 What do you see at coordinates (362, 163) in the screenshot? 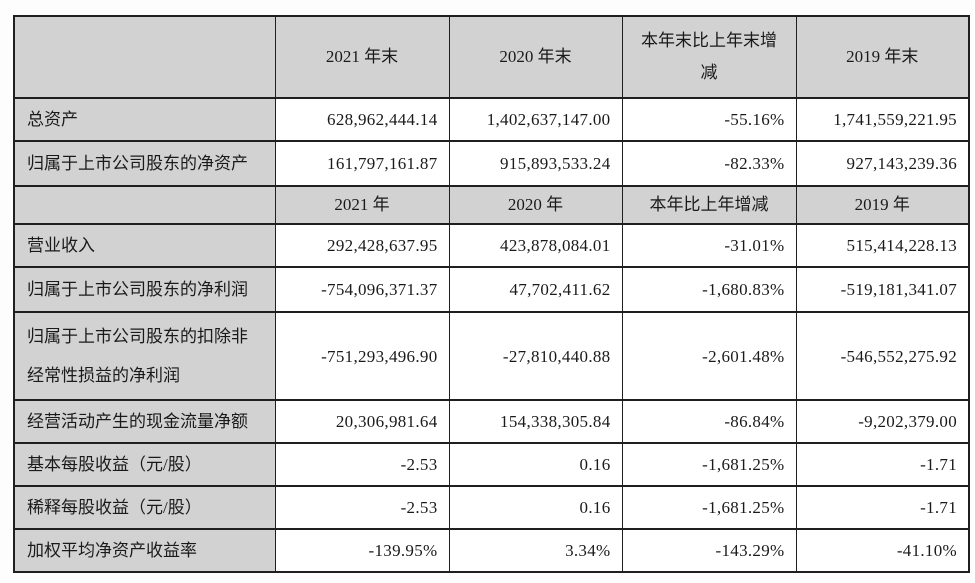
I see `value-cell: 161,797,161.87` at bounding box center [362, 163].